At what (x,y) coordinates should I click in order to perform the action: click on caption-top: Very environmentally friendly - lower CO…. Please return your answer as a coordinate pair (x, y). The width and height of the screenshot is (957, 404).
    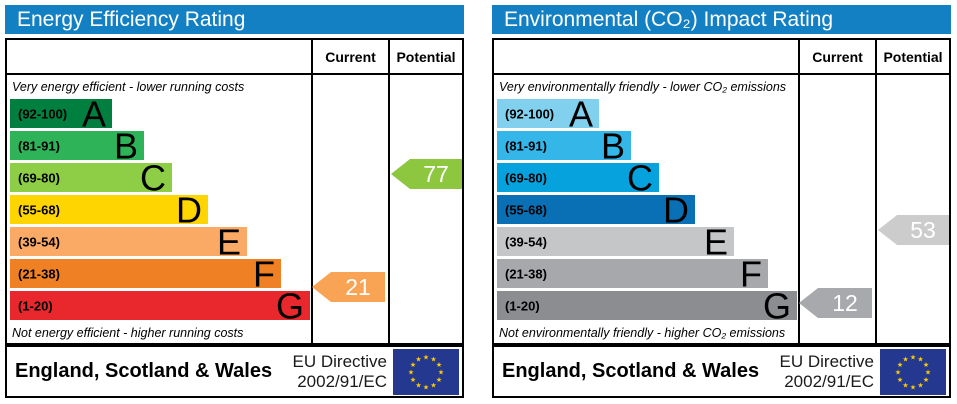
    Looking at the image, I should click on (643, 87).